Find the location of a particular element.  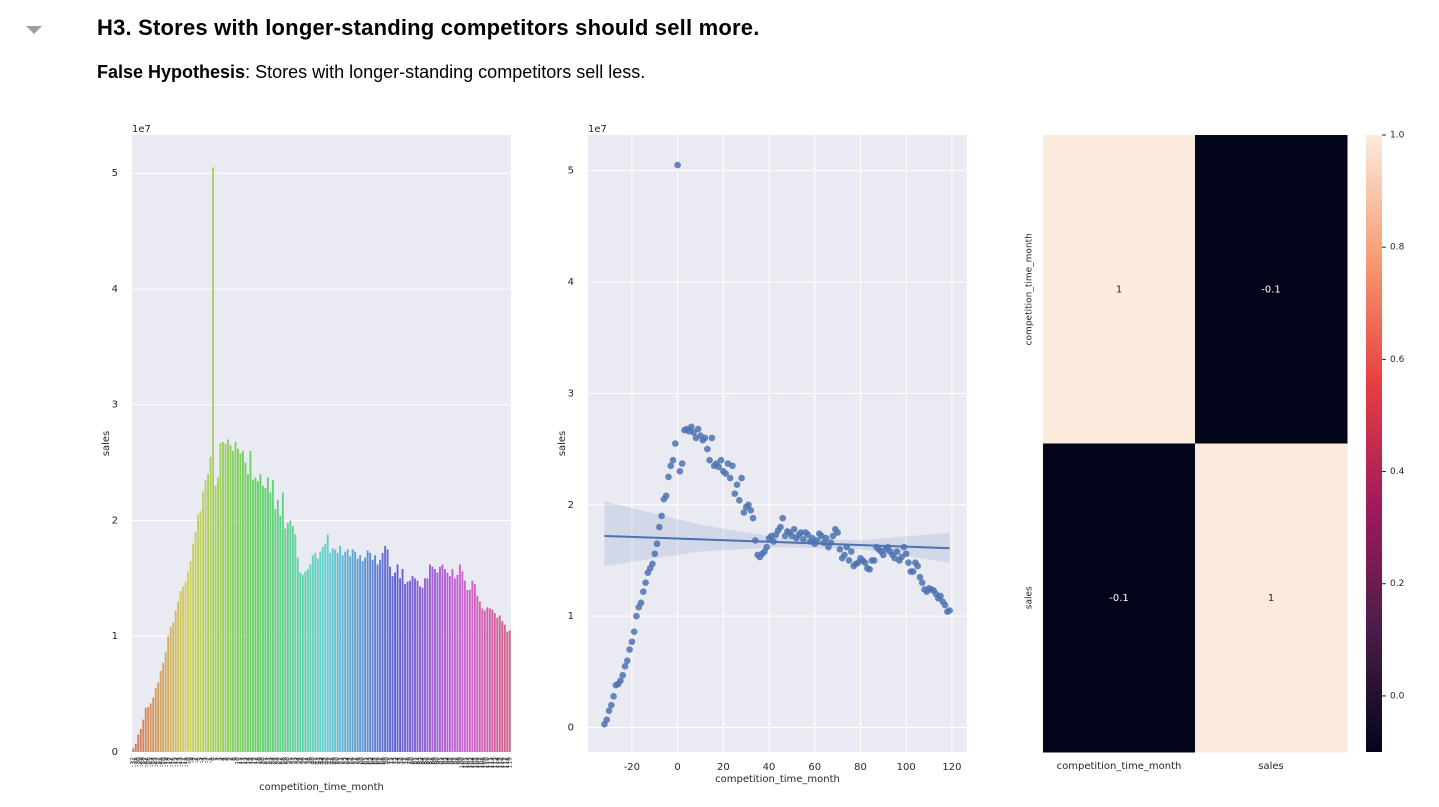

x-tick-label: 113 is located at coordinates (494, 763).